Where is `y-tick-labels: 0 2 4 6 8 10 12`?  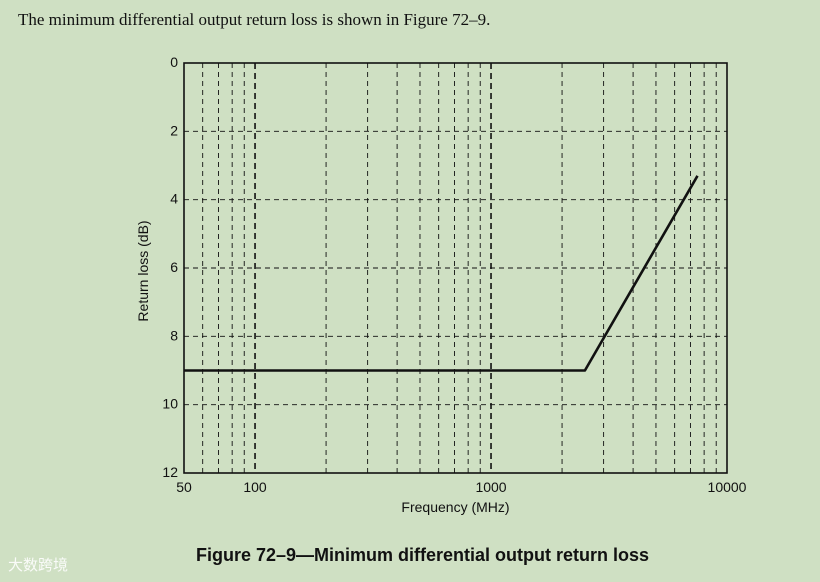 y-tick-labels: 0 2 4 6 8 10 12 is located at coordinates (170, 267).